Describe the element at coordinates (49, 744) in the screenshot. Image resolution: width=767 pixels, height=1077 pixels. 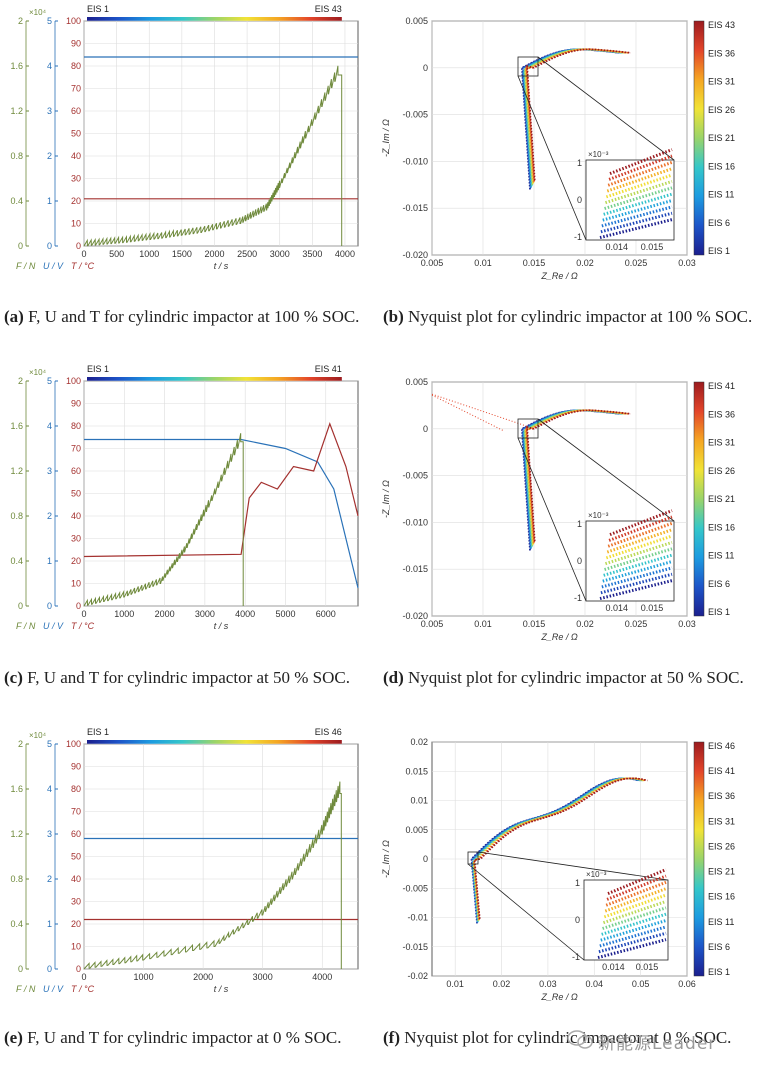
I see `voltage-tick-label: 5` at that location.